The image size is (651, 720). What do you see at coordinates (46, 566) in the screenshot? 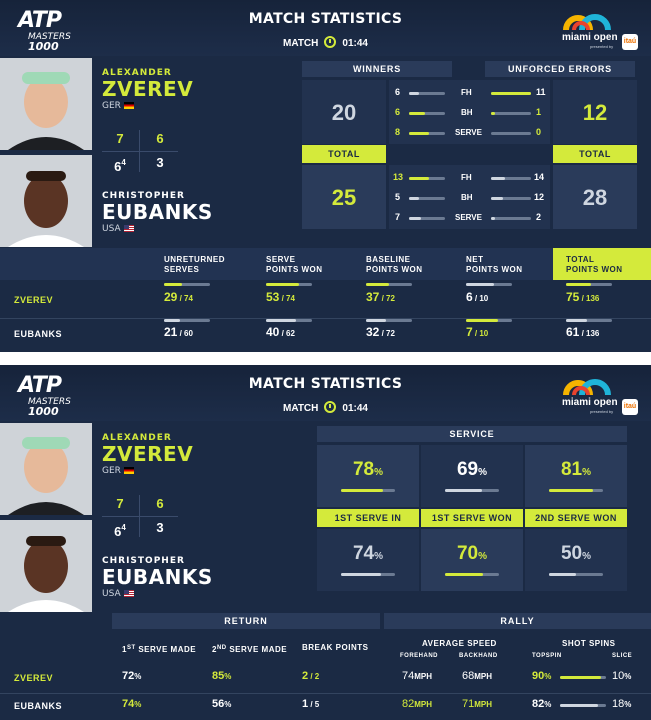
I see `player-photo-eubanks` at bounding box center [46, 566].